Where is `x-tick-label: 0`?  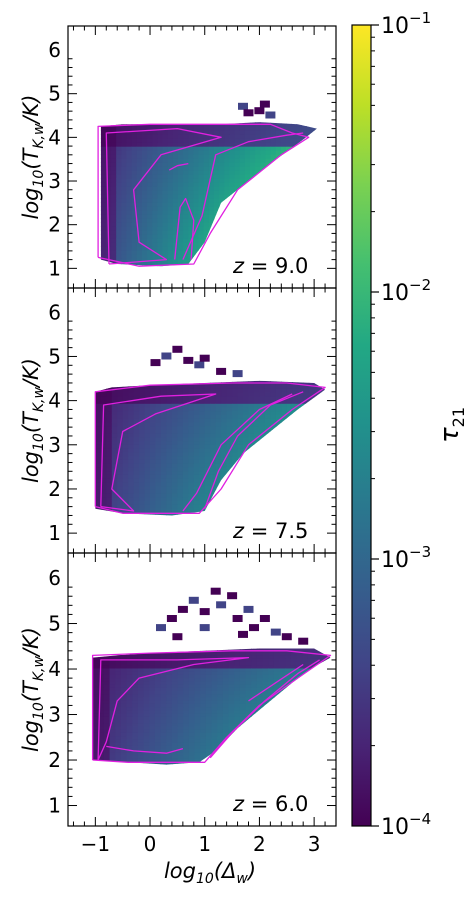 x-tick-label: 0 is located at coordinates (150, 844).